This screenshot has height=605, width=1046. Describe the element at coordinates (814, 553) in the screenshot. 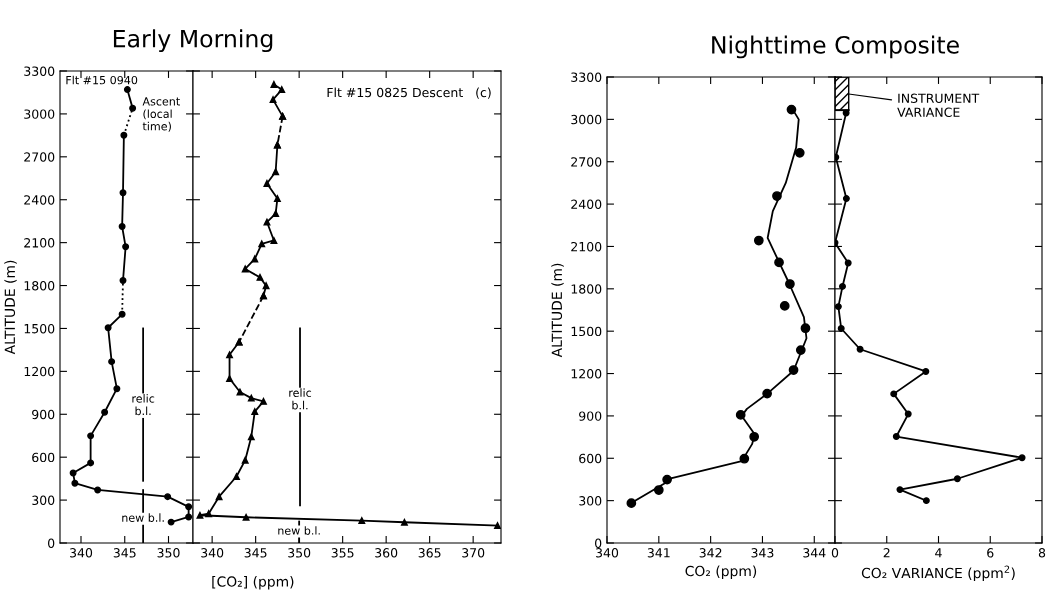

I see `x-tick-label: 344` at that location.